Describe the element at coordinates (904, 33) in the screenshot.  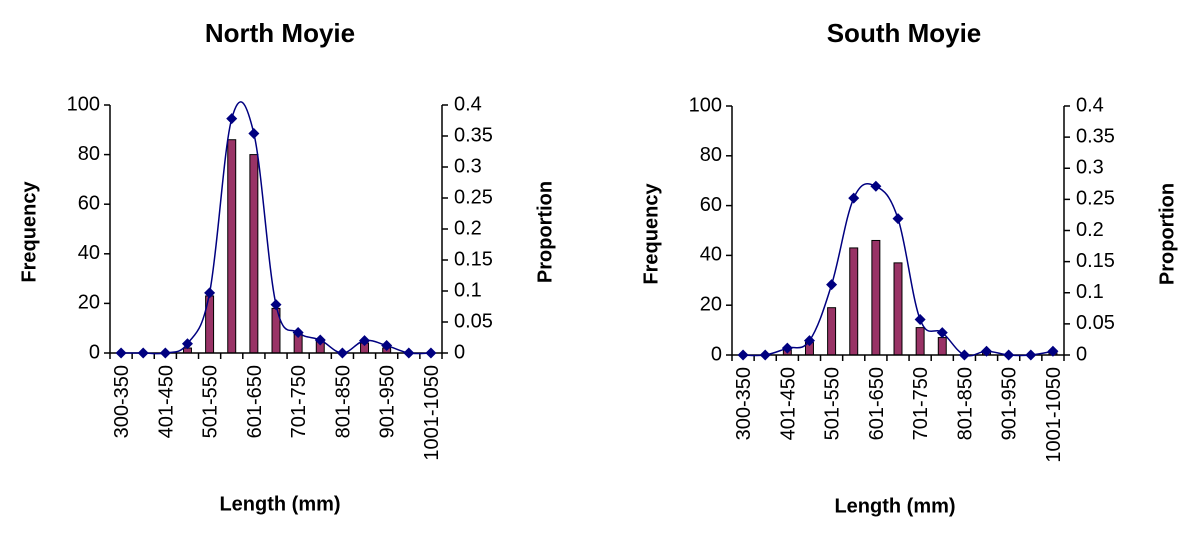
I see `chart-title: South Moyie` at that location.